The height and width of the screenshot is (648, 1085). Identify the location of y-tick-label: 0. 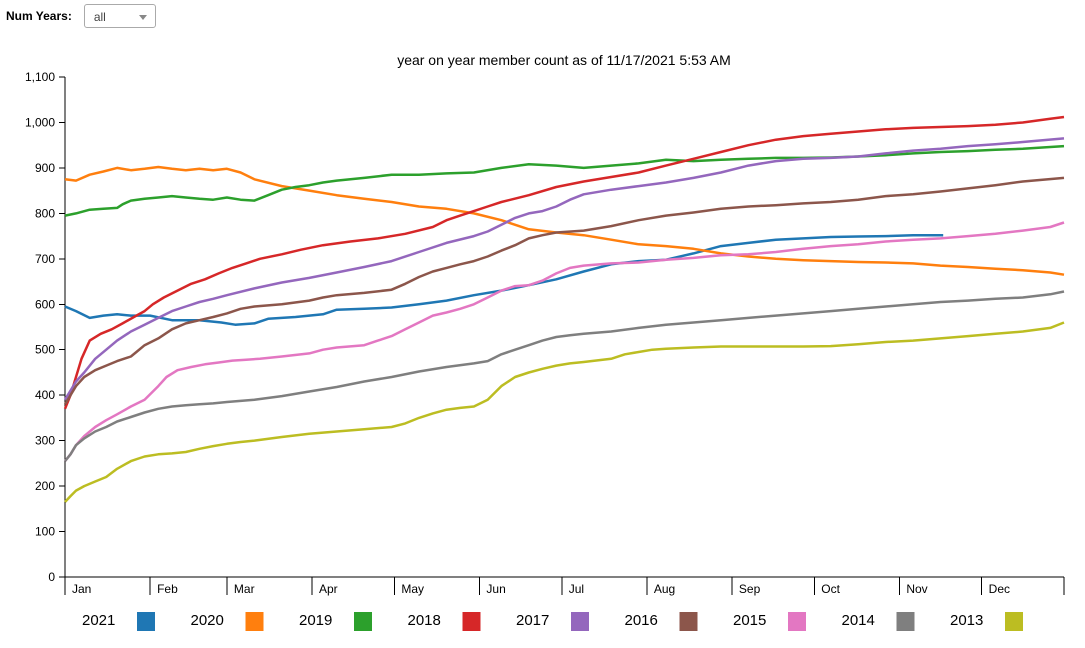
(51, 577).